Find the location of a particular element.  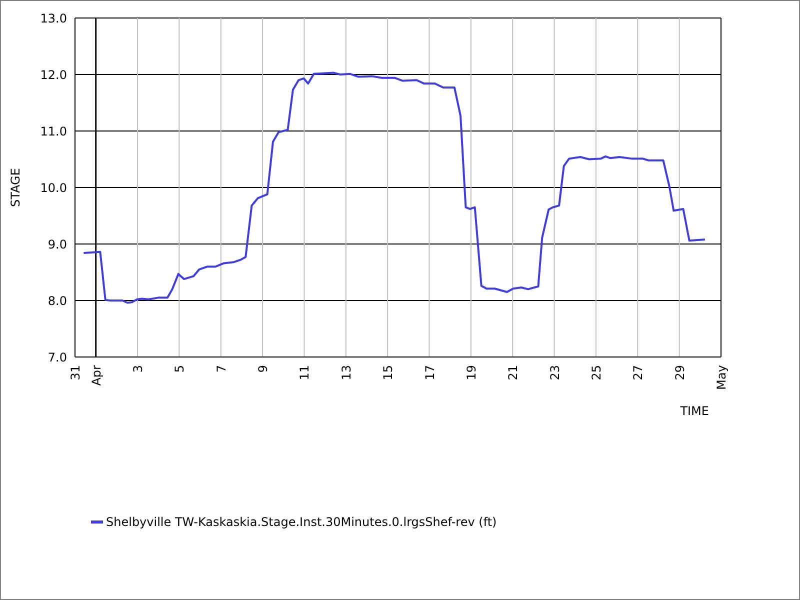

y-tick-label: 10.0 is located at coordinates (53, 187).